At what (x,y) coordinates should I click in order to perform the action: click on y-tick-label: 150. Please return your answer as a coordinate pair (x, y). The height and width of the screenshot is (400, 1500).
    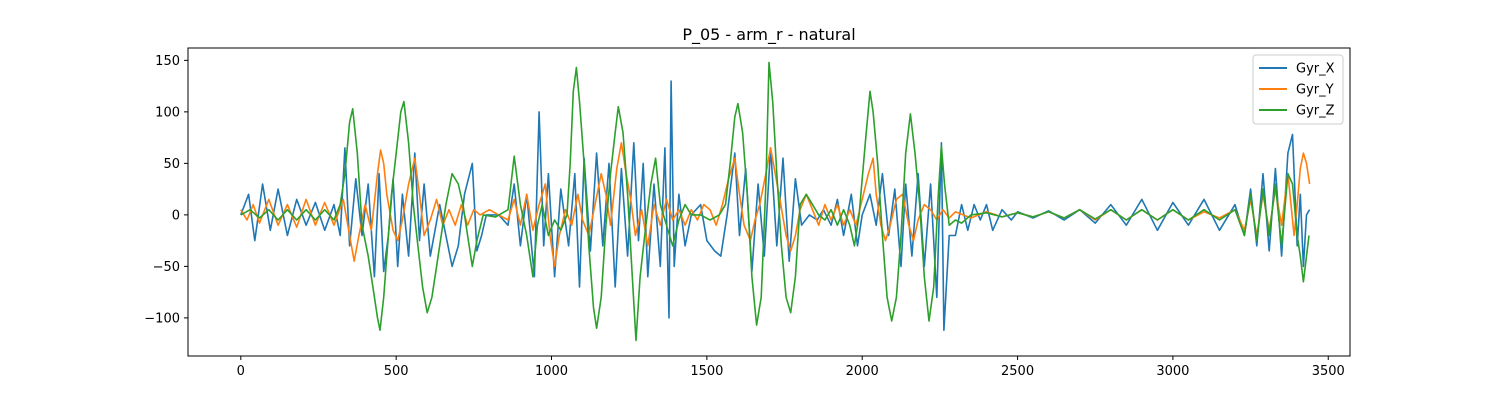
    Looking at the image, I should click on (167, 61).